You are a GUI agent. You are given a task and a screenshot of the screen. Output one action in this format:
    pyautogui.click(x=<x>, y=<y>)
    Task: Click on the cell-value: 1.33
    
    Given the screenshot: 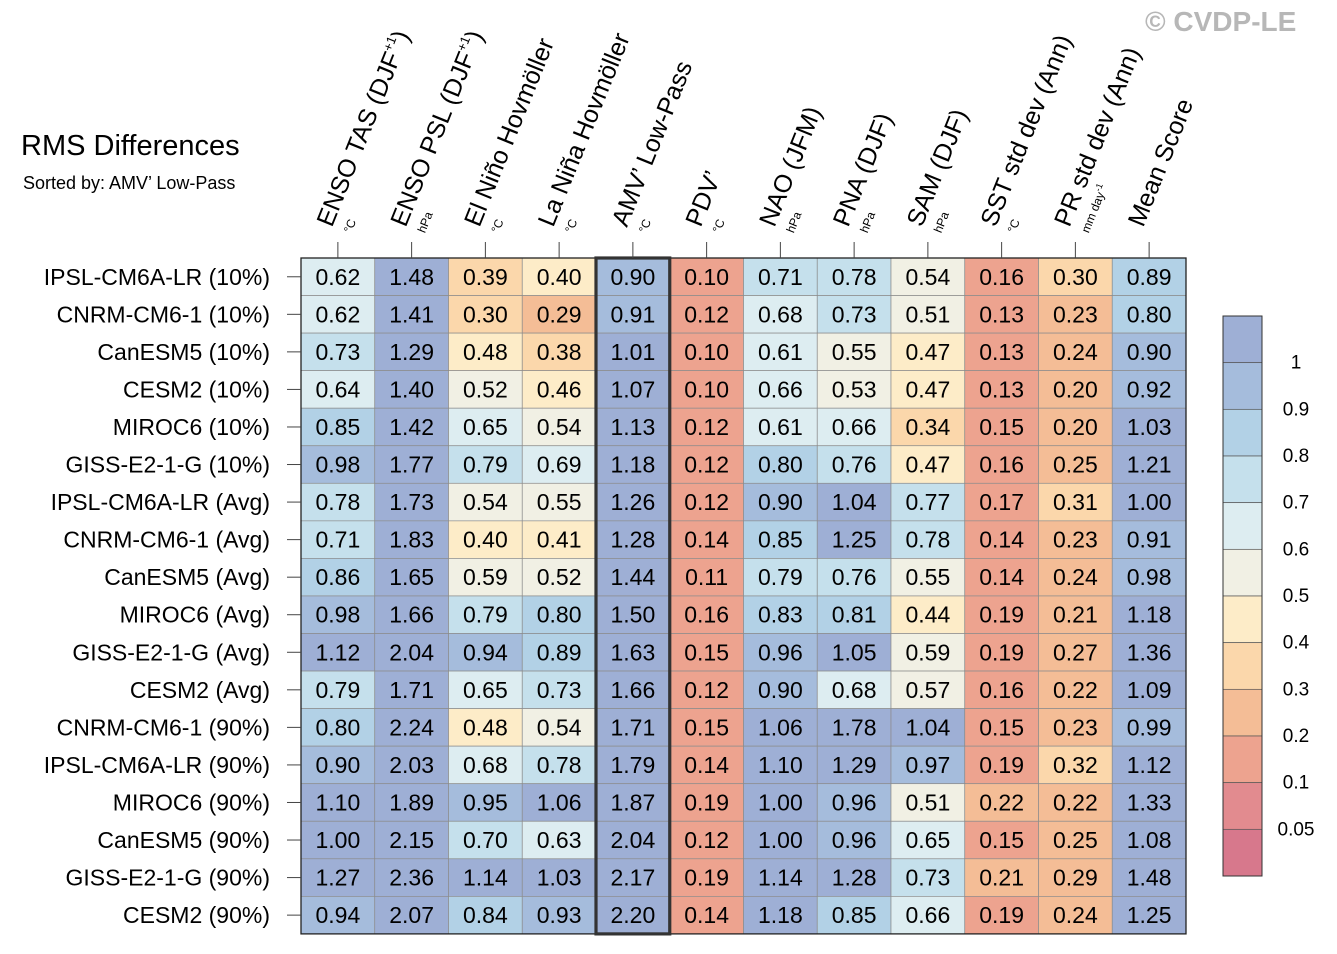 What is the action you would take?
    pyautogui.click(x=1149, y=802)
    